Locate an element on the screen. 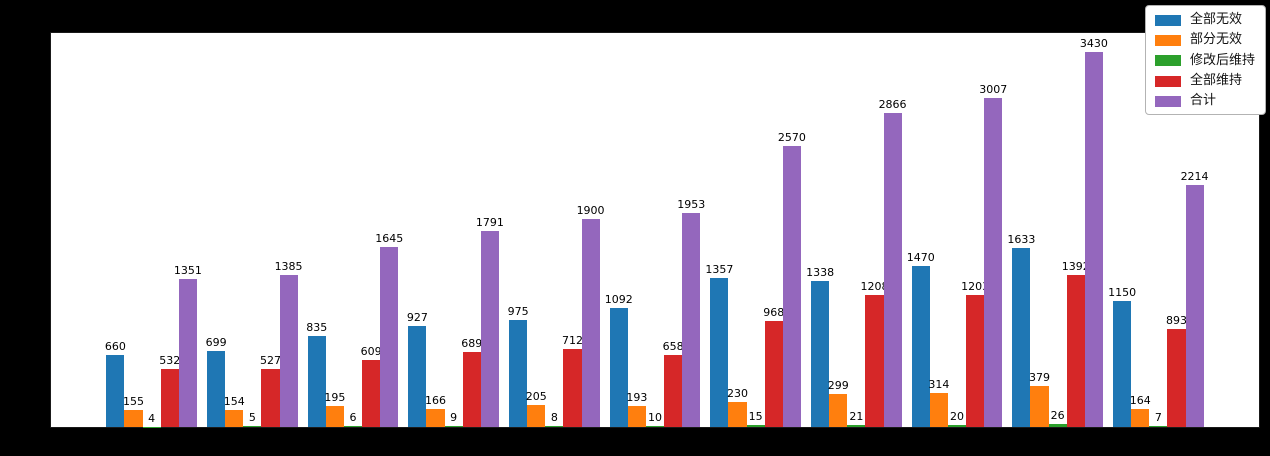 This screenshot has width=1270, height=456. bar-value-label: 21 is located at coordinates (856, 416).